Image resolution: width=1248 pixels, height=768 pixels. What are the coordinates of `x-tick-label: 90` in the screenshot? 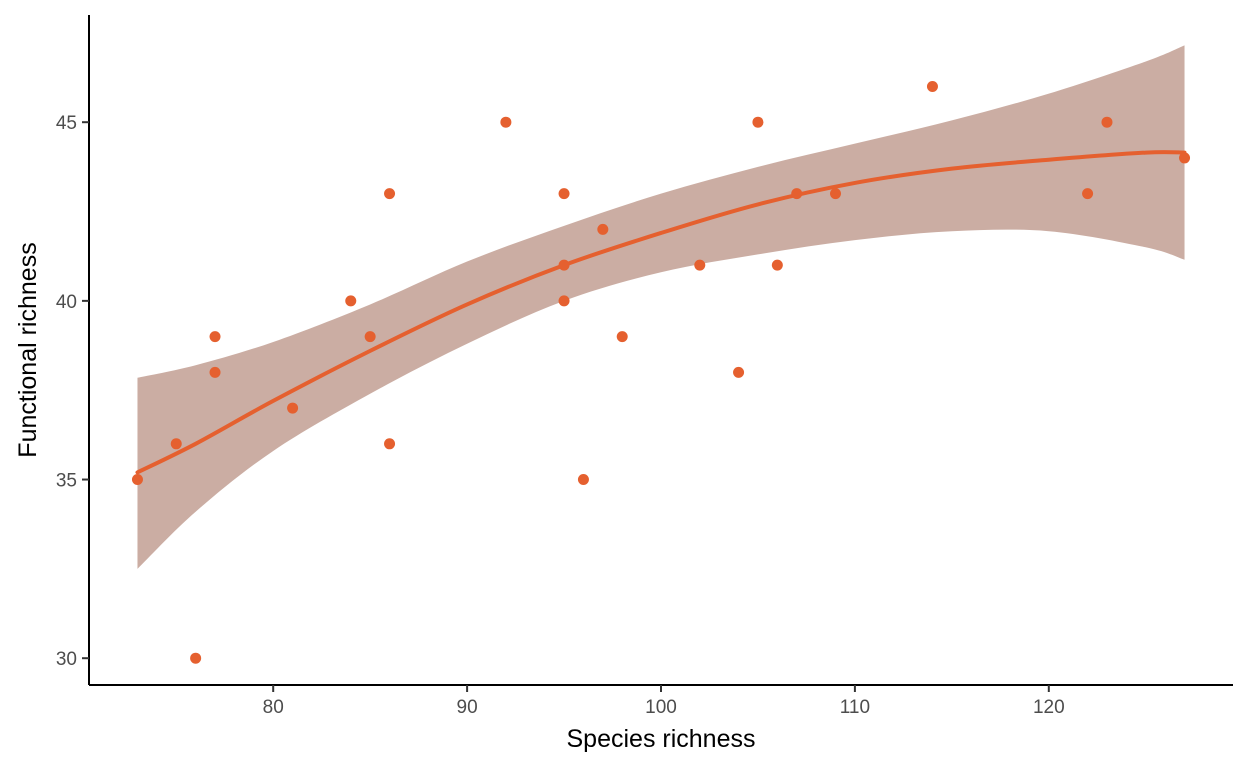 It's located at (467, 707).